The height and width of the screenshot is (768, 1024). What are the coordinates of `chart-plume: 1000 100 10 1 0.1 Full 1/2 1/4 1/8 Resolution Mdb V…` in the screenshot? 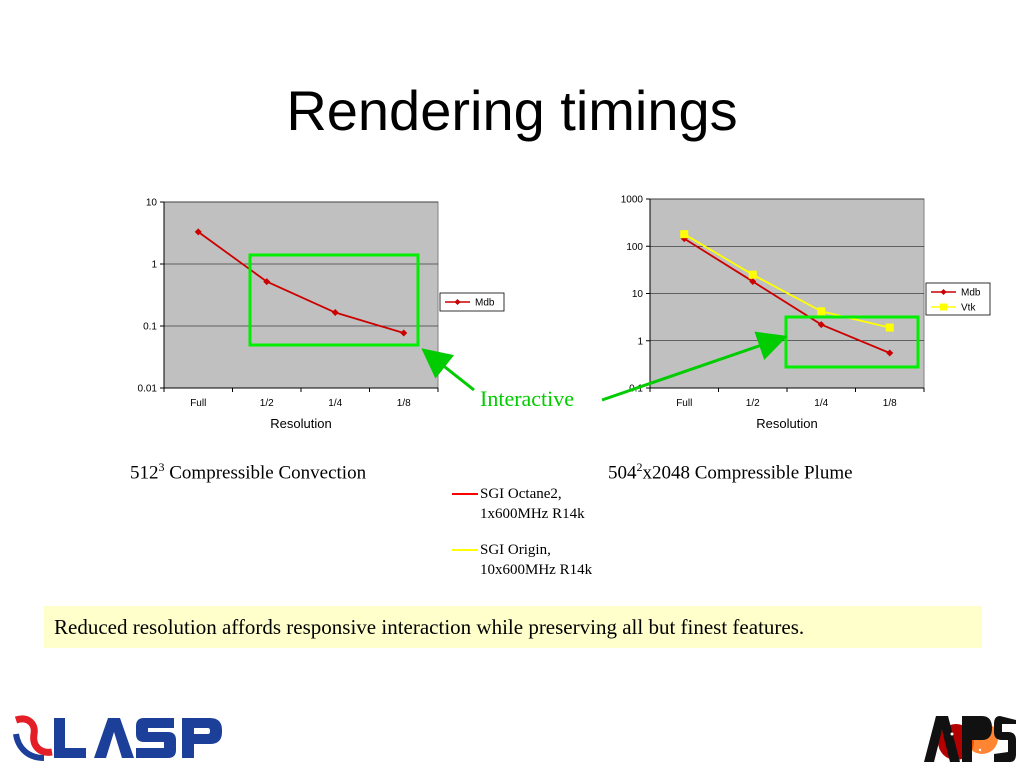 It's located at (806, 313).